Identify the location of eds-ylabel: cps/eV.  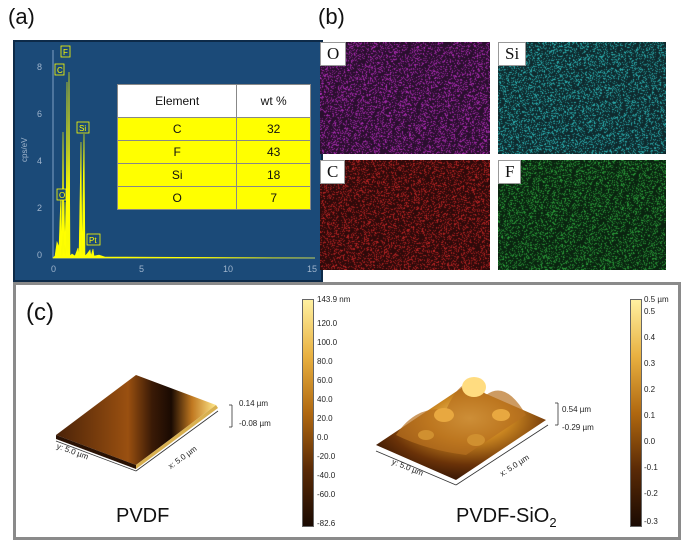
(24, 149).